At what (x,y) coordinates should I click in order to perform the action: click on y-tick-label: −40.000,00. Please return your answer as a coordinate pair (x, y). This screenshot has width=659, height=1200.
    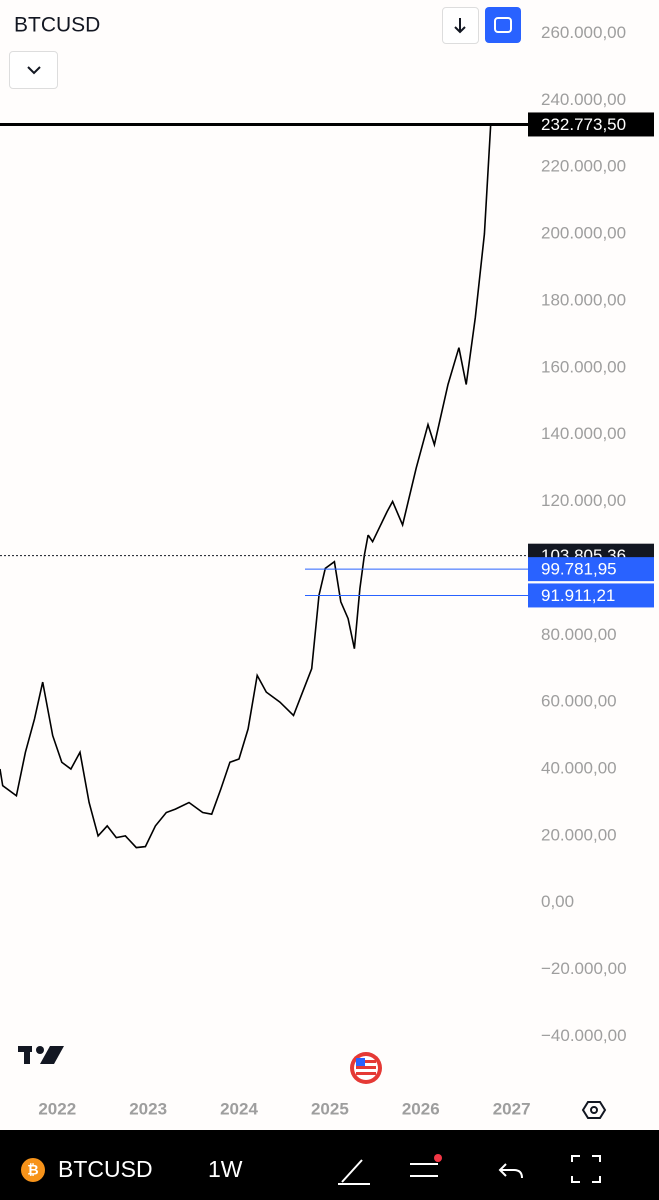
    Looking at the image, I should click on (584, 1035).